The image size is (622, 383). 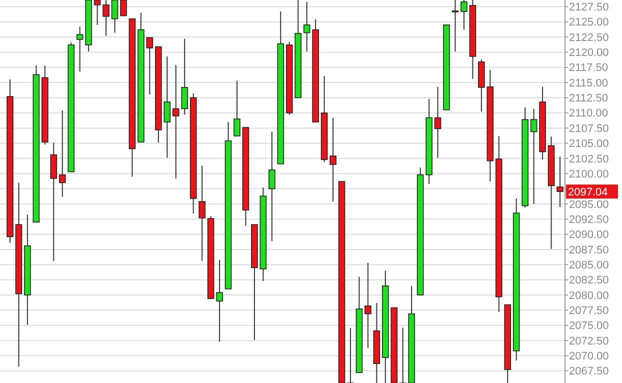 What do you see at coordinates (589, 220) in the screenshot?
I see `y-tick-label: 2092.50` at bounding box center [589, 220].